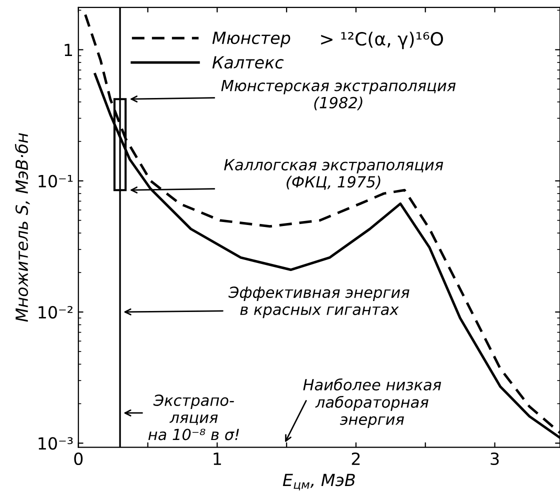 The height and width of the screenshot is (497, 560). I want to click on y-tick-label: 10⁻², so click(55, 312).